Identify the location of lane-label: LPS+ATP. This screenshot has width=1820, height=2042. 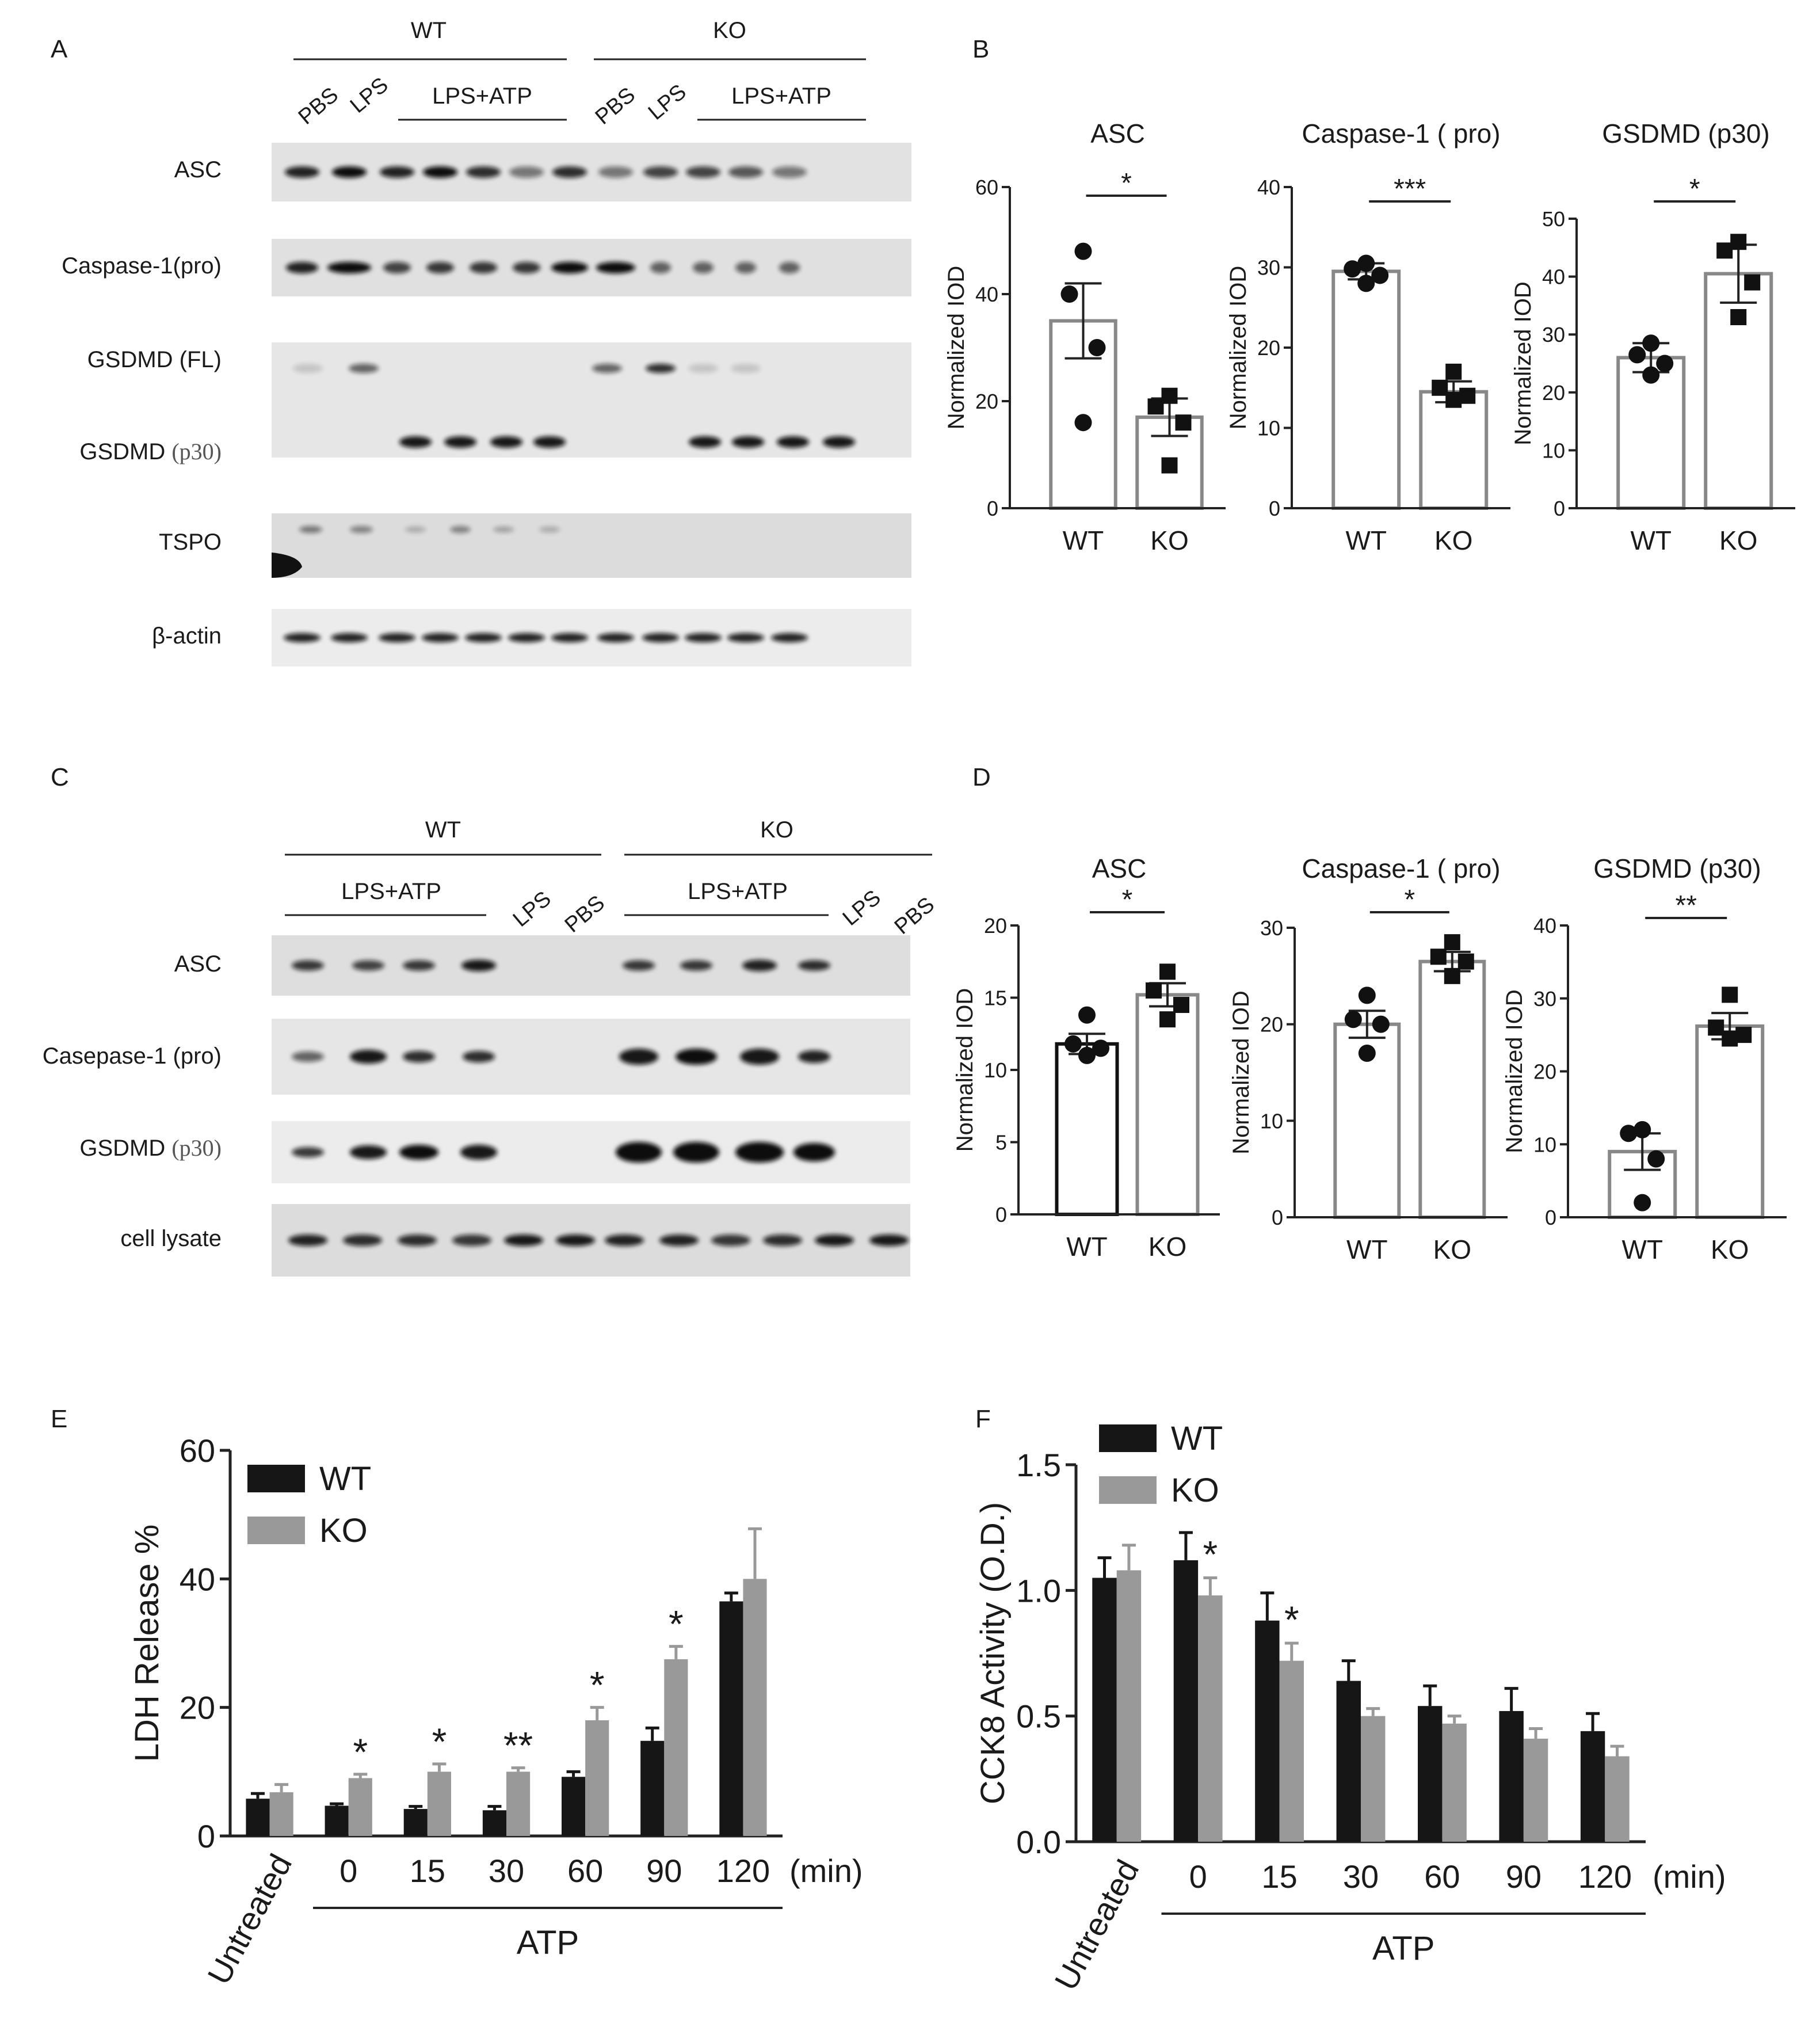
(391, 891).